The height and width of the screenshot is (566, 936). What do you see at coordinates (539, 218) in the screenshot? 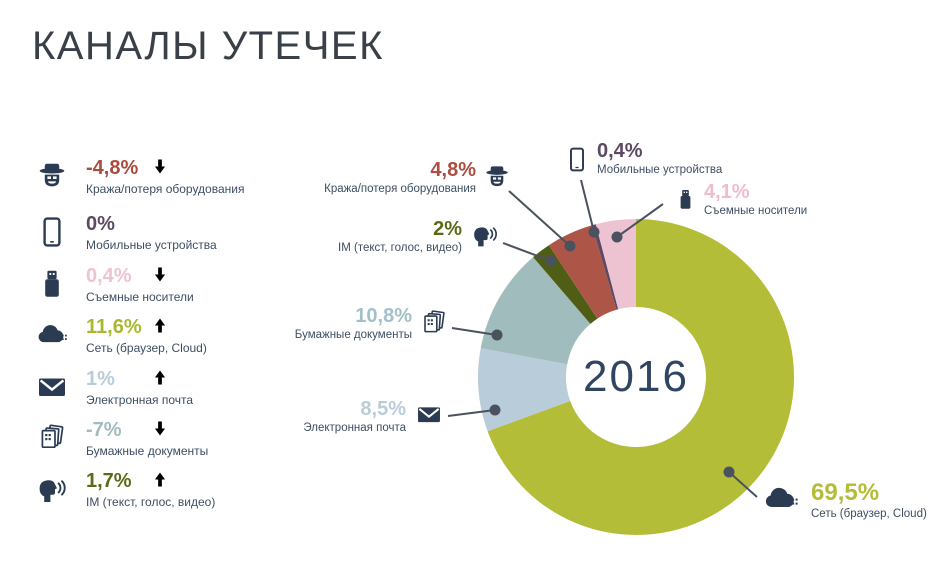
I see `leader-line-theft` at bounding box center [539, 218].